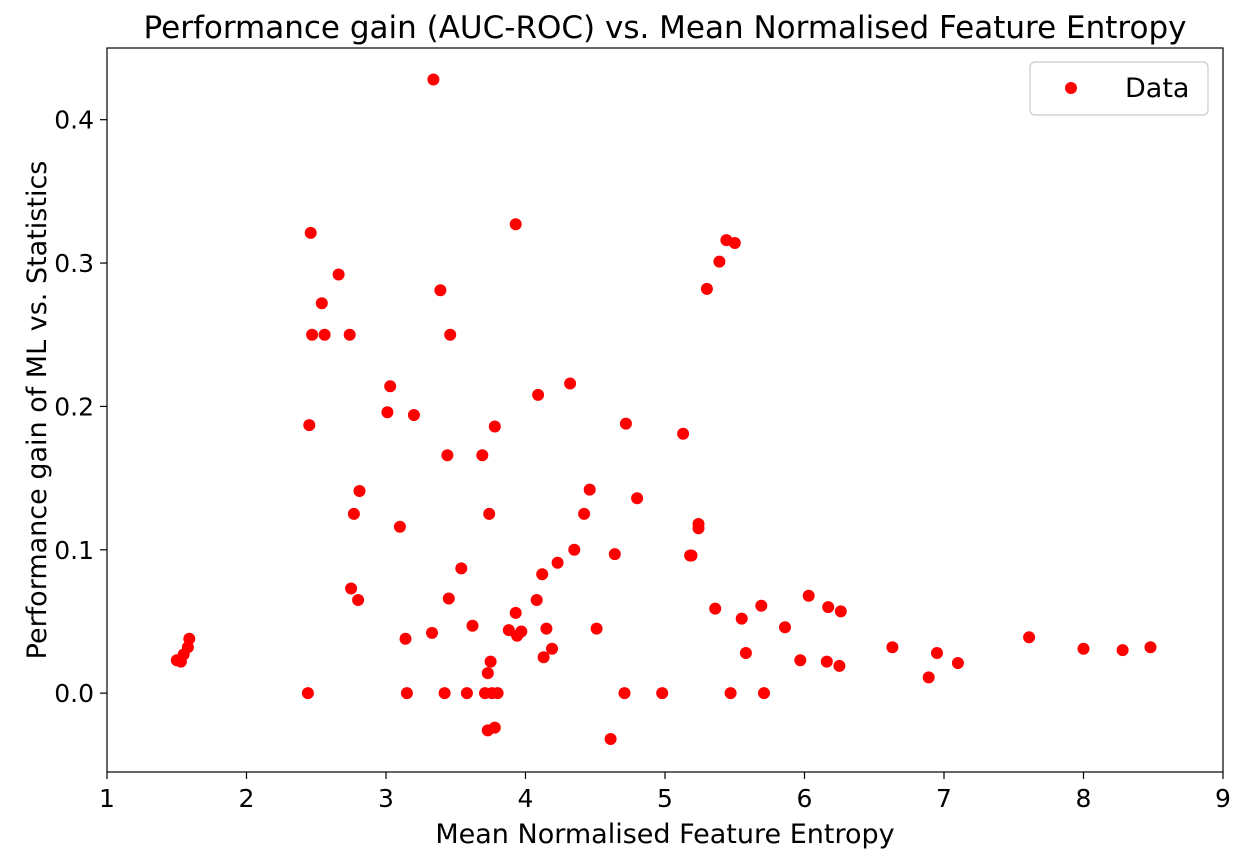 This screenshot has height=861, width=1244. I want to click on legend-marker, so click(1071, 88).